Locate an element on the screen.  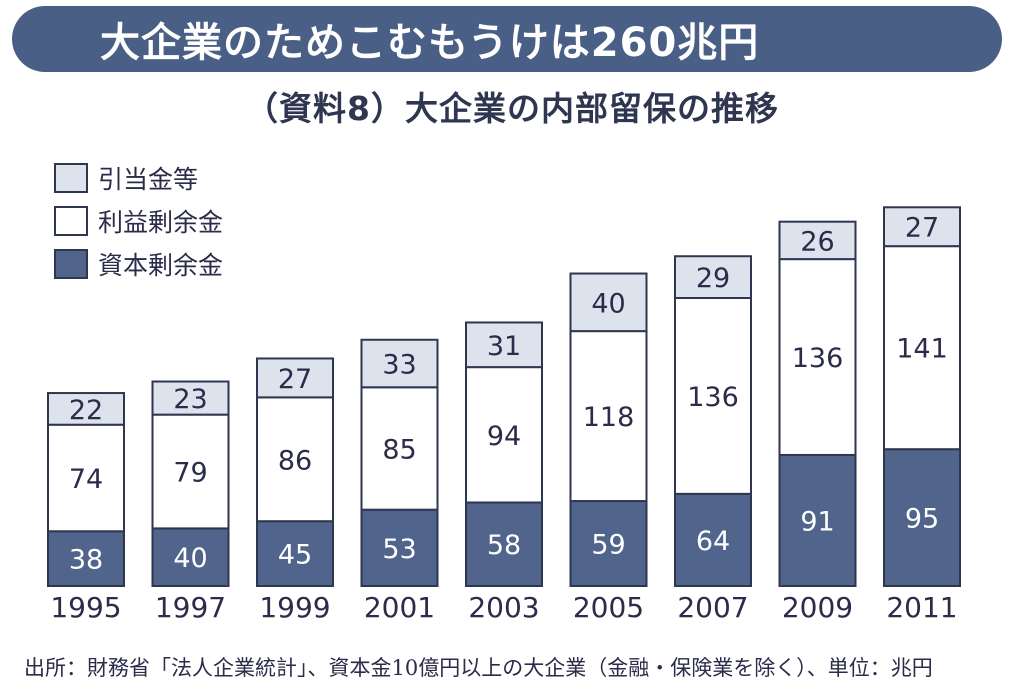
data-label-retained-earnings-1995: 74 is located at coordinates (86, 479).